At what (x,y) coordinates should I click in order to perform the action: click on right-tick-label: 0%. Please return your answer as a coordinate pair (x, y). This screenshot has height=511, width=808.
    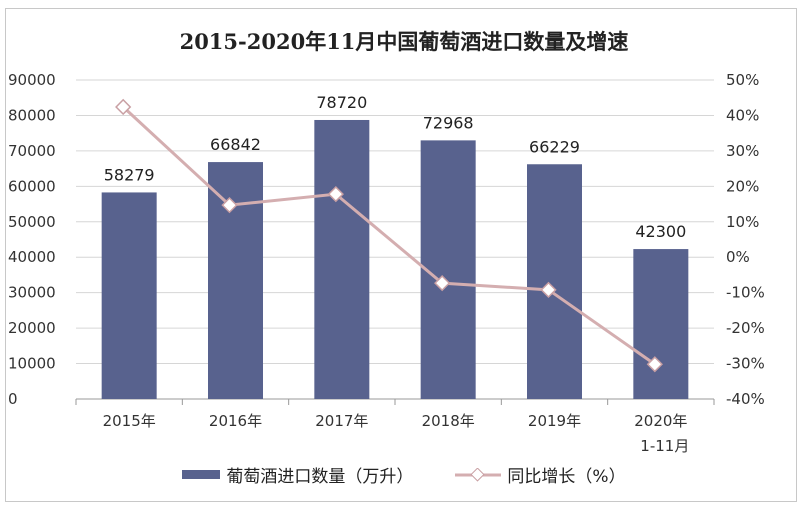
    Looking at the image, I should click on (738, 257).